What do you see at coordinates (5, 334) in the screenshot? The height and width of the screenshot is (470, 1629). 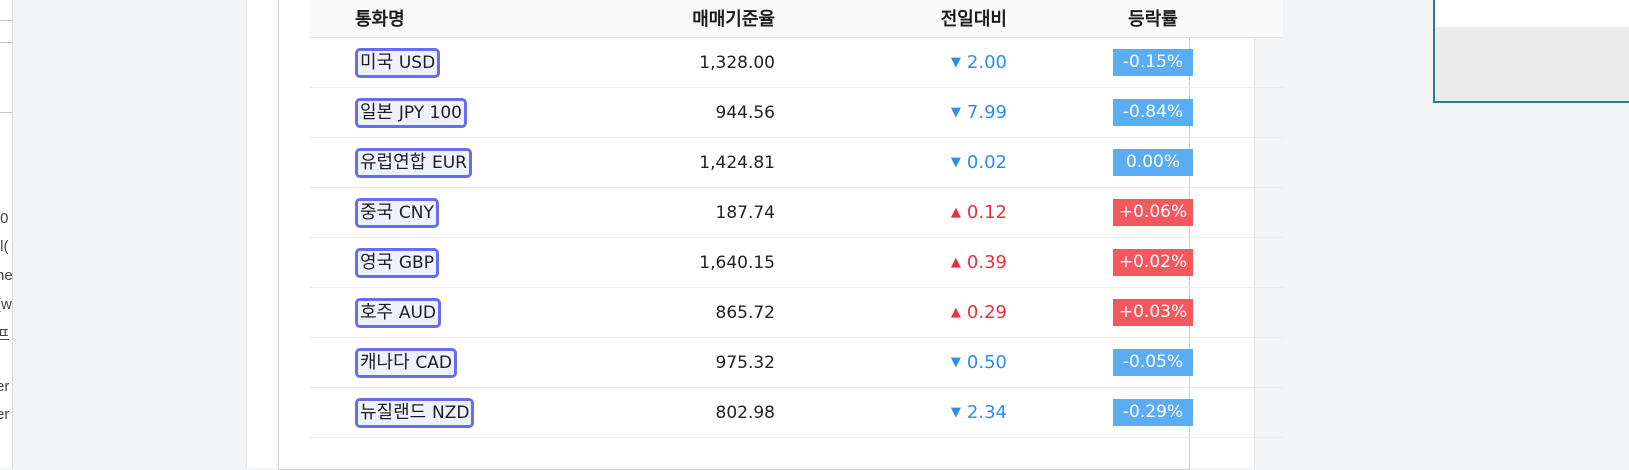 I see `window-text-fragment: 프` at bounding box center [5, 334].